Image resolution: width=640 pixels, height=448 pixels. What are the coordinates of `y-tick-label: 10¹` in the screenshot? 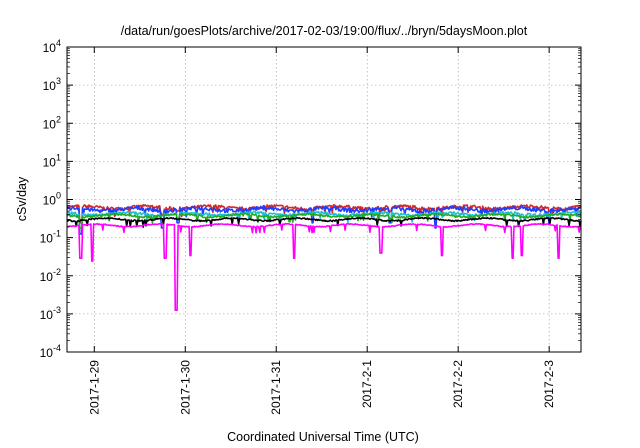 It's located at (52, 160).